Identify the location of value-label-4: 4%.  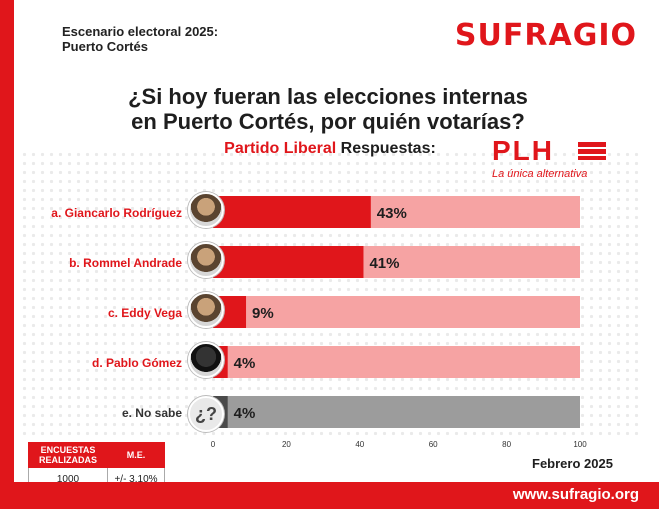
(245, 413).